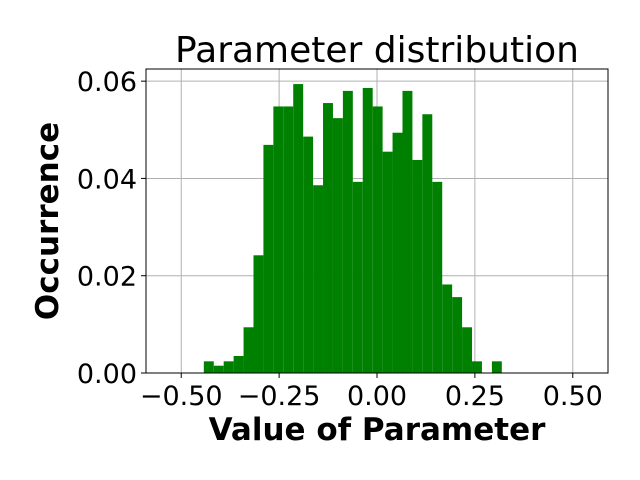 This screenshot has height=480, width=640. What do you see at coordinates (377, 50) in the screenshot?
I see `chart-title: Parameter distribution` at bounding box center [377, 50].